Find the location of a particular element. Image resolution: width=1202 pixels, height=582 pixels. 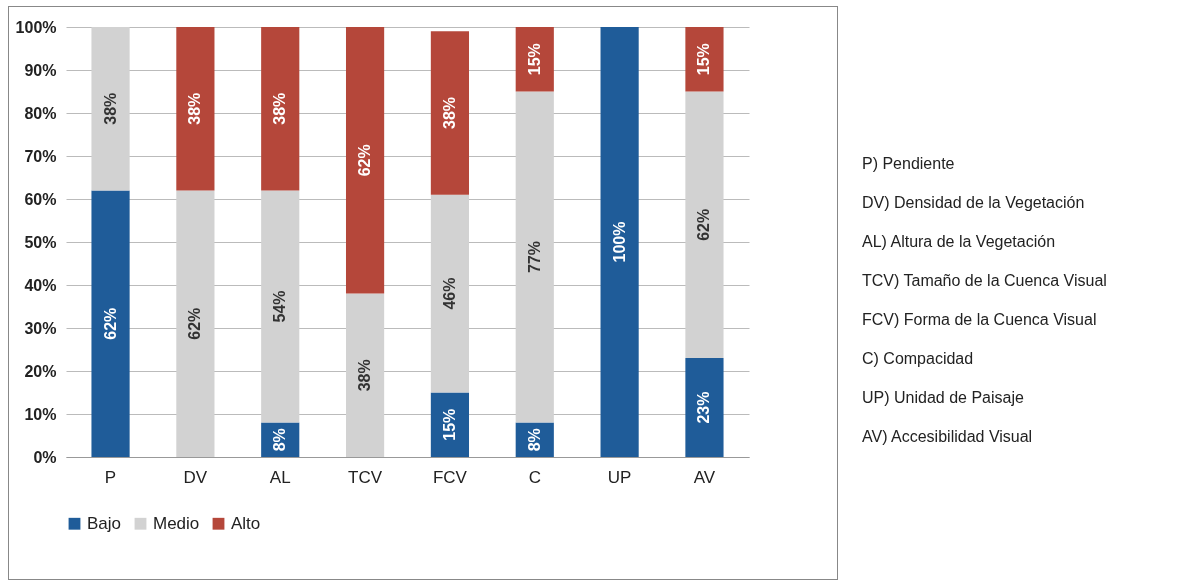

y-tick-label: 10% is located at coordinates (40, 414).